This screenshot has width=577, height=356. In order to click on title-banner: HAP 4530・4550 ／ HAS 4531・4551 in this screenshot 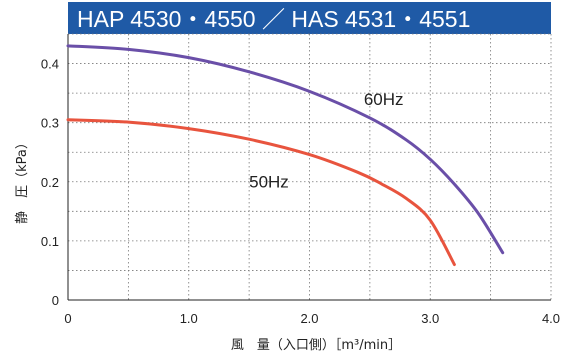, I will do `click(309, 18)`.